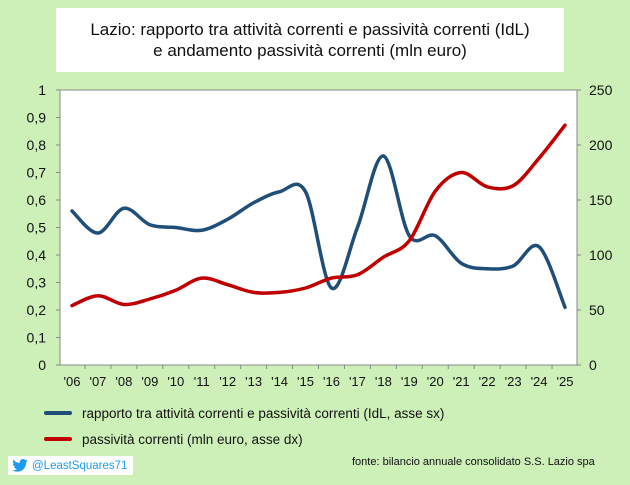 The height and width of the screenshot is (485, 630). What do you see at coordinates (601, 145) in the screenshot?
I see `y-right-tick-label: 200` at bounding box center [601, 145].